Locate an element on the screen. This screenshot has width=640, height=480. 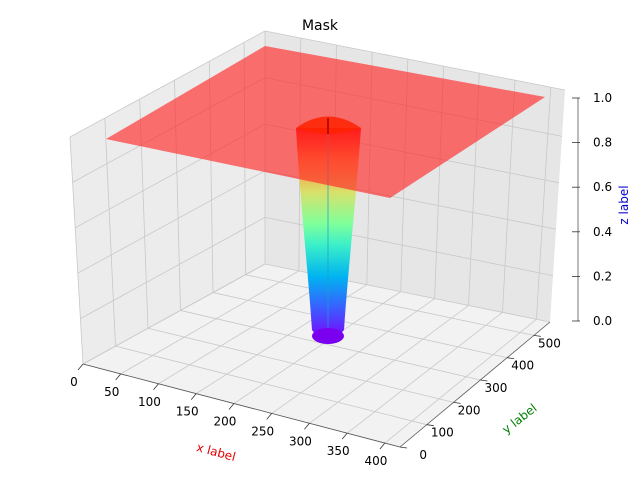
x-axis-label: x label is located at coordinates (216, 452).